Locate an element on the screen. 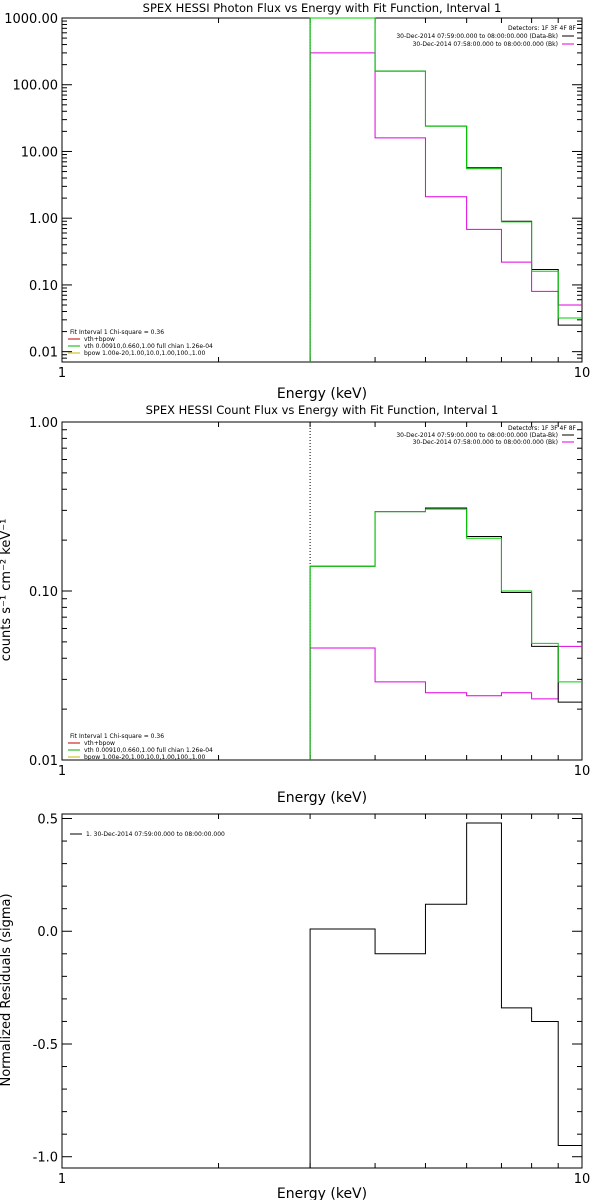 This screenshot has height=1200, width=600. count-flux-ylabel: counts s⁻¹ cm⁻² keV⁻¹ is located at coordinates (7, 590).